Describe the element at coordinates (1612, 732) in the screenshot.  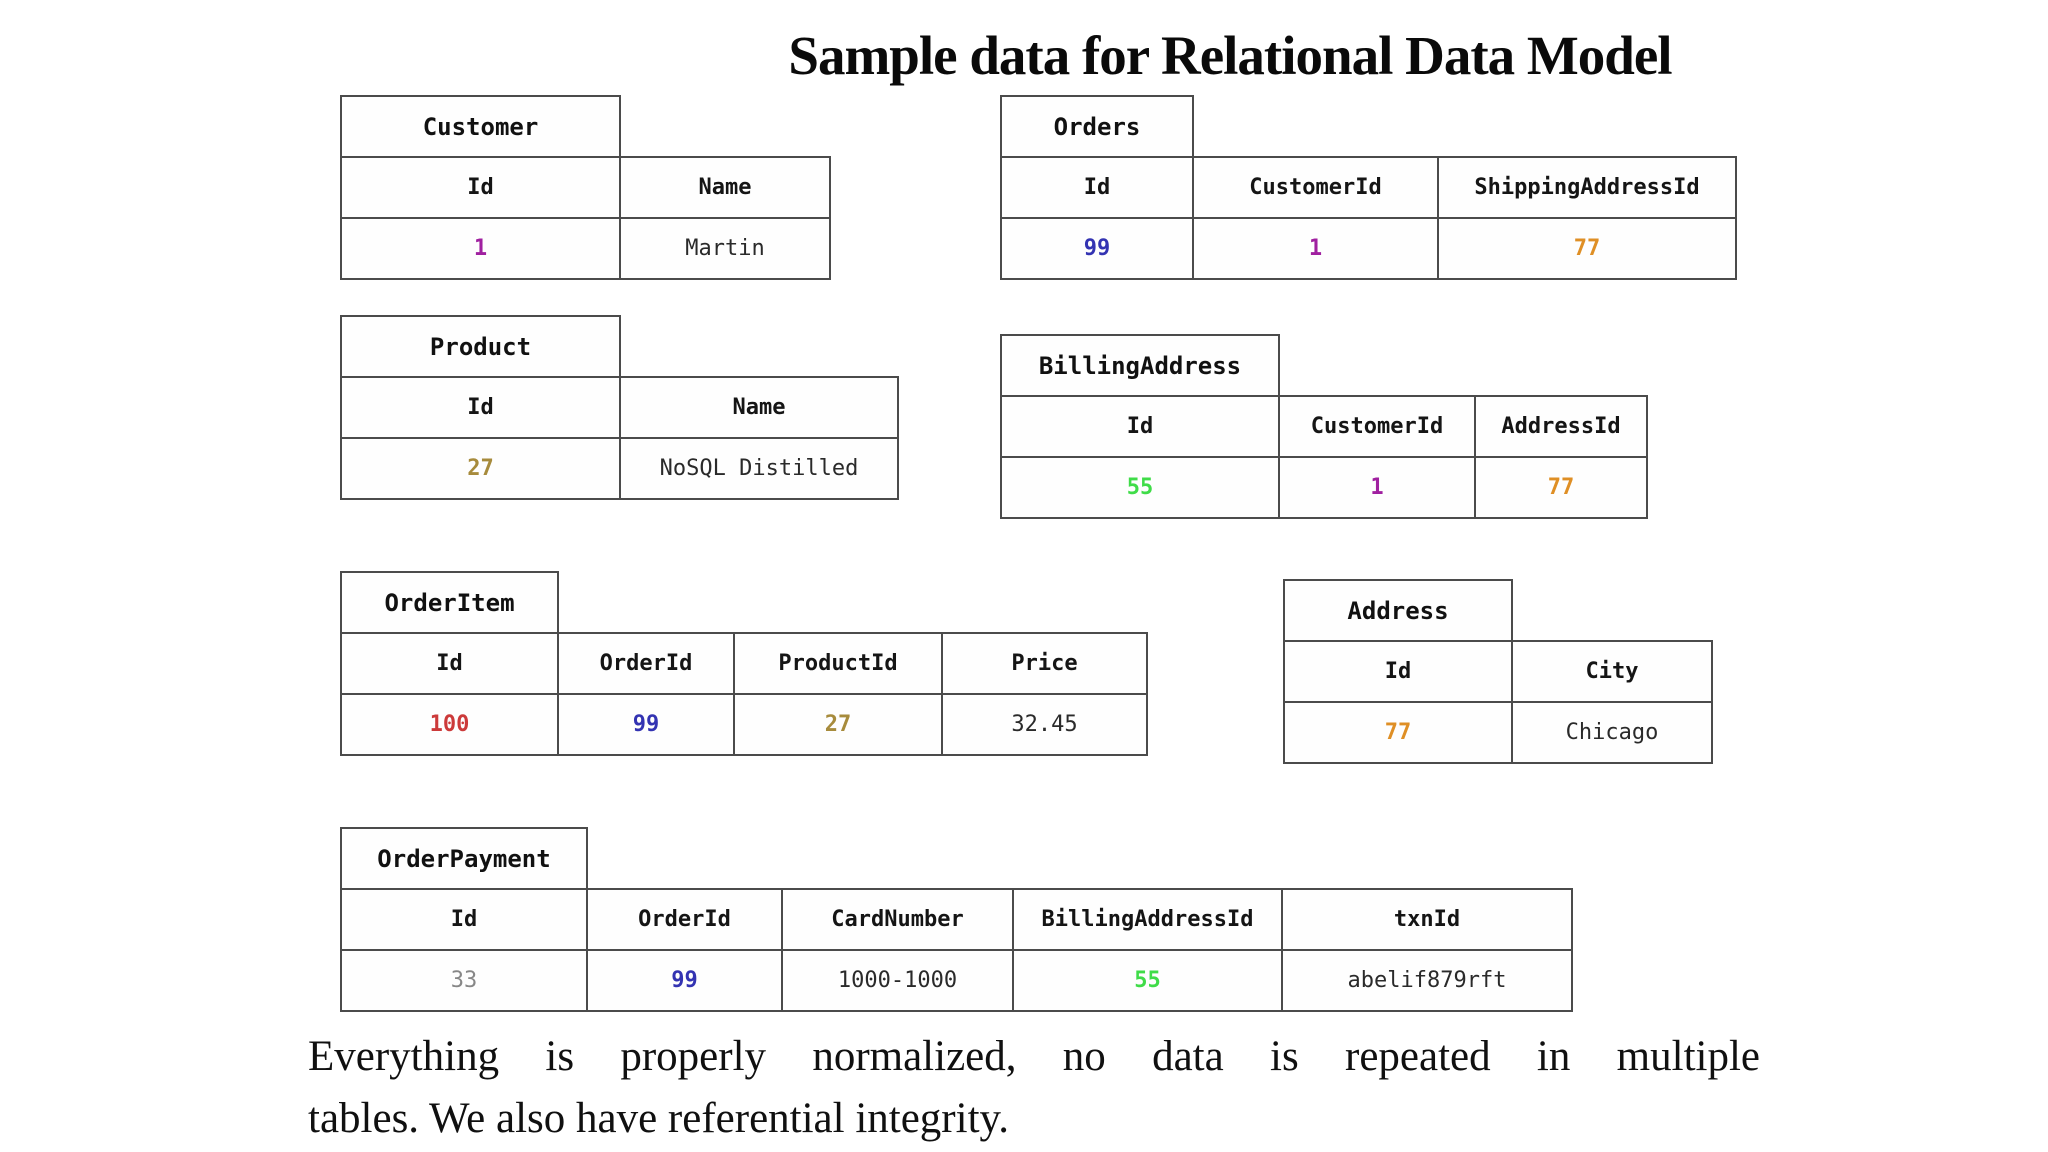
I see `data-cell: Chicago` at that location.